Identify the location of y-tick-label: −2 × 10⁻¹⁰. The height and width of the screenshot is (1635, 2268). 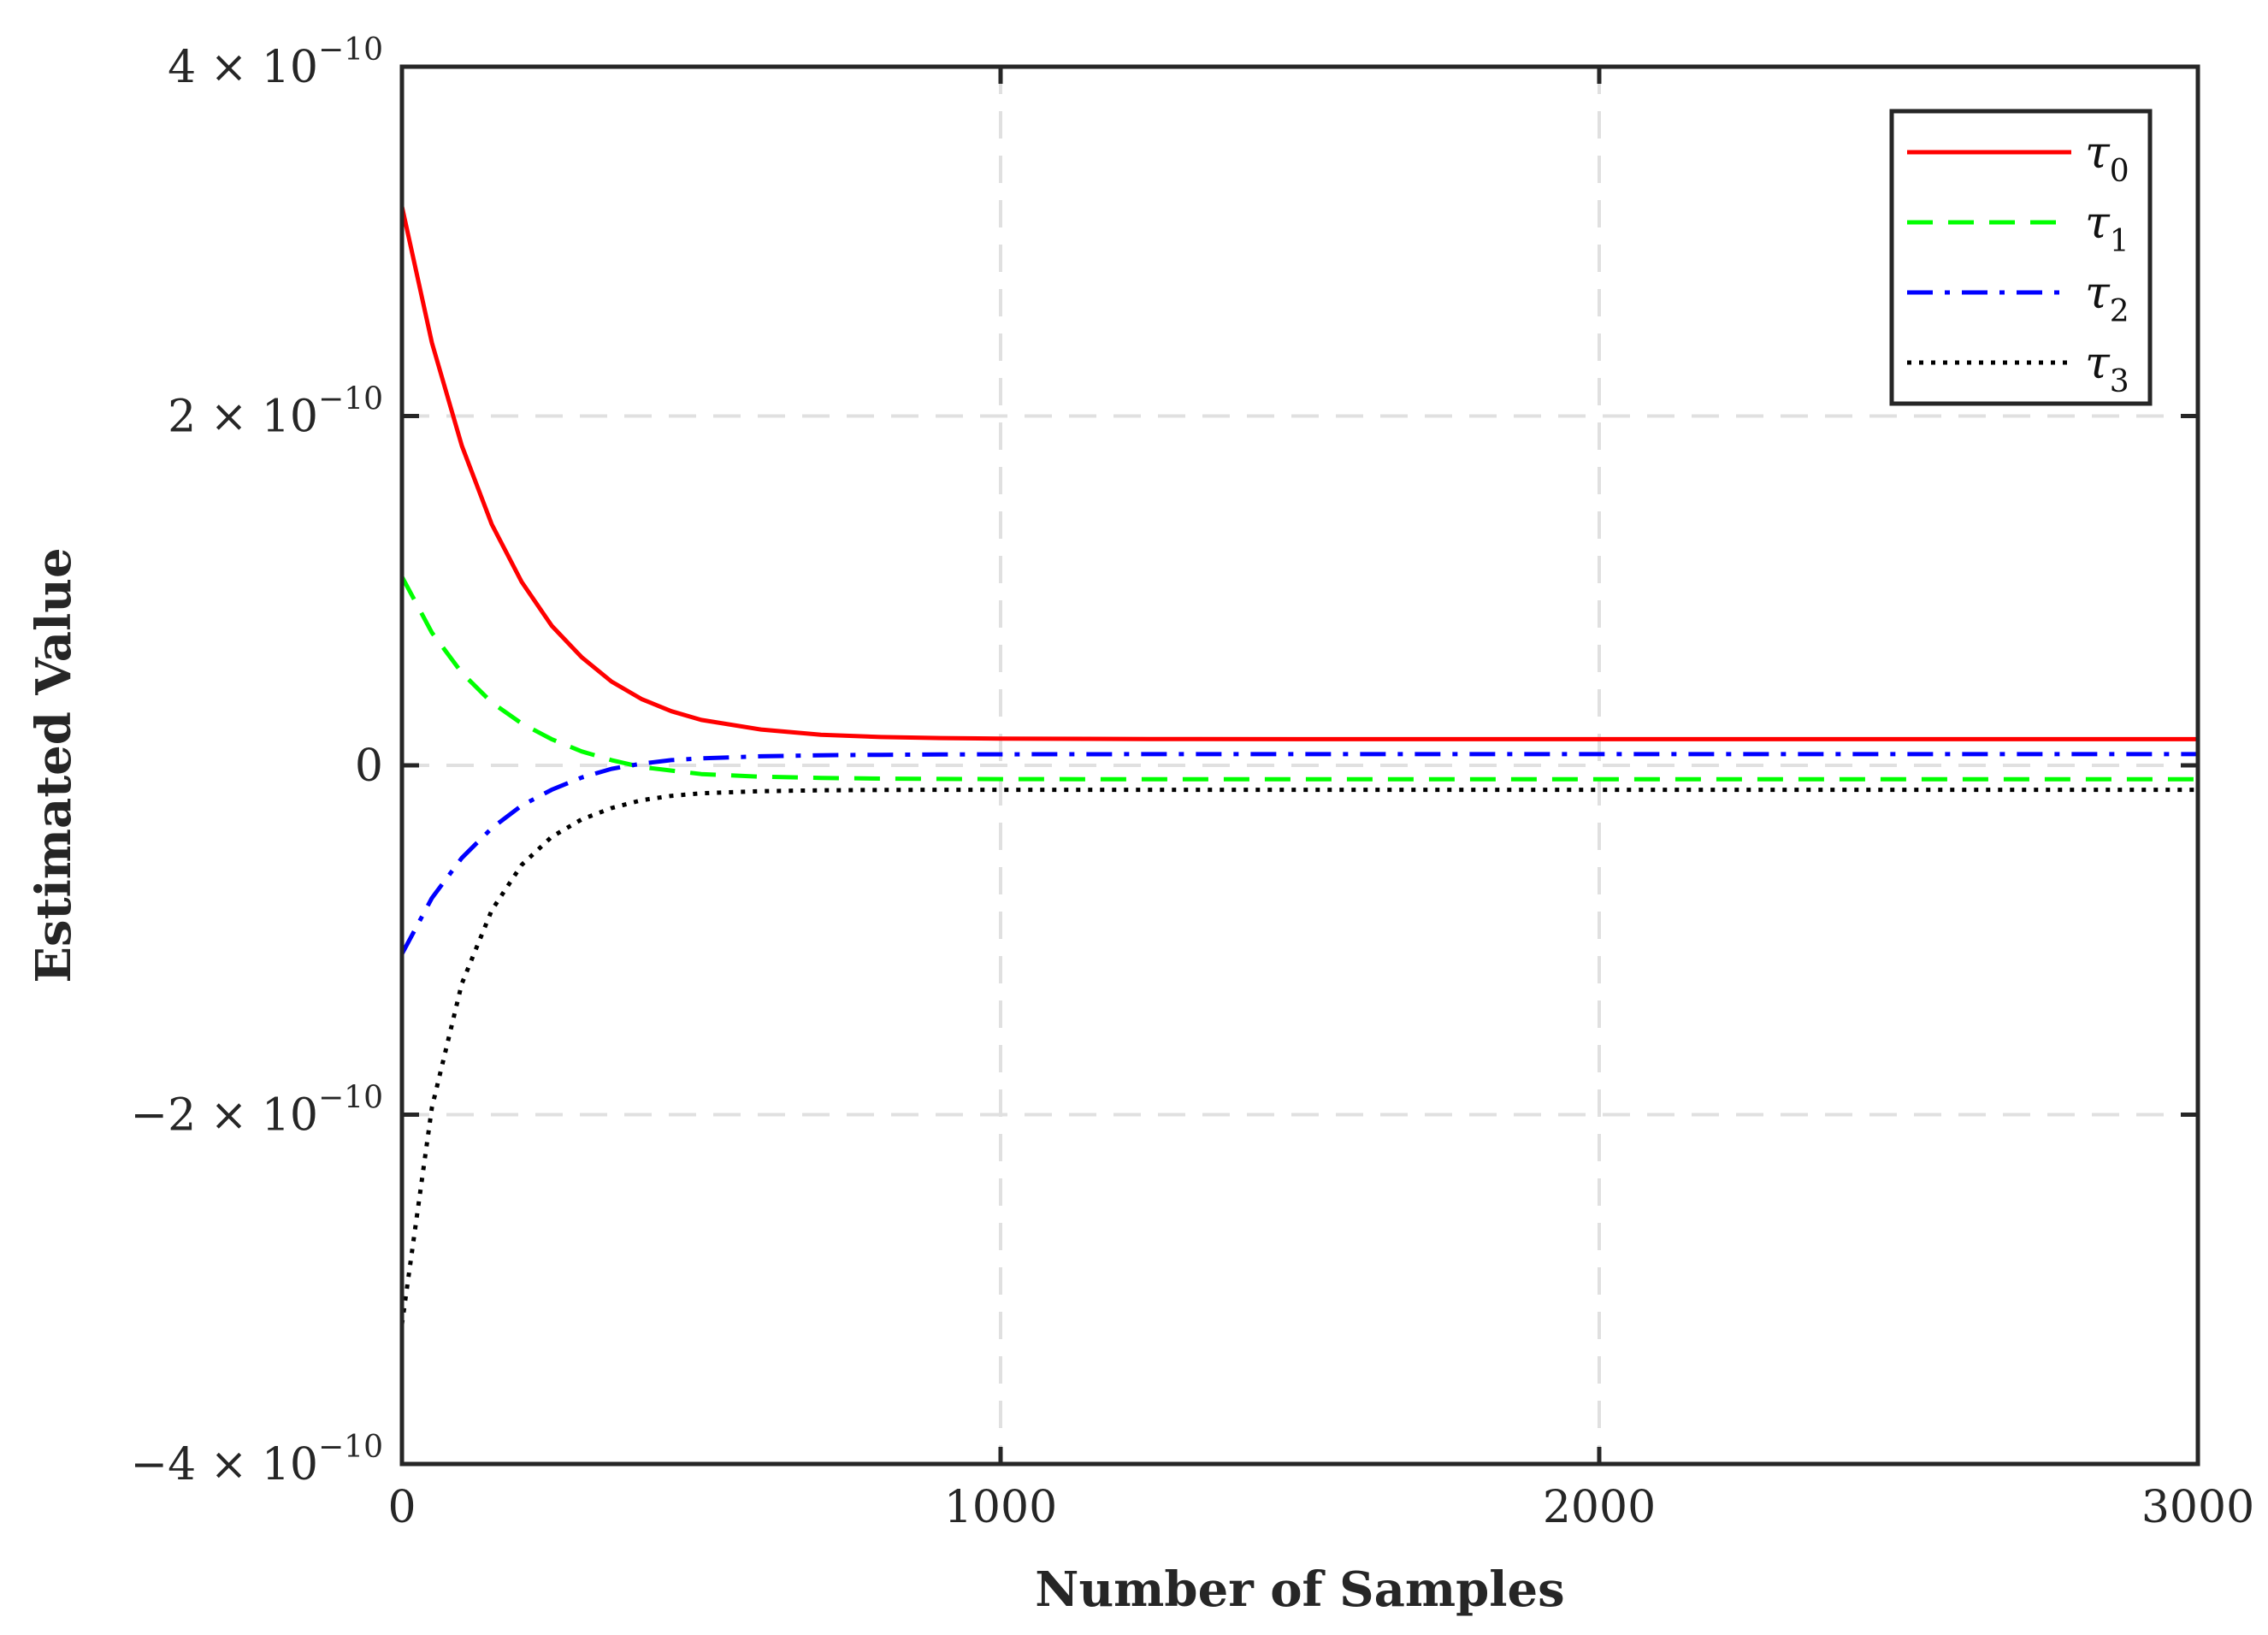
(257, 1111).